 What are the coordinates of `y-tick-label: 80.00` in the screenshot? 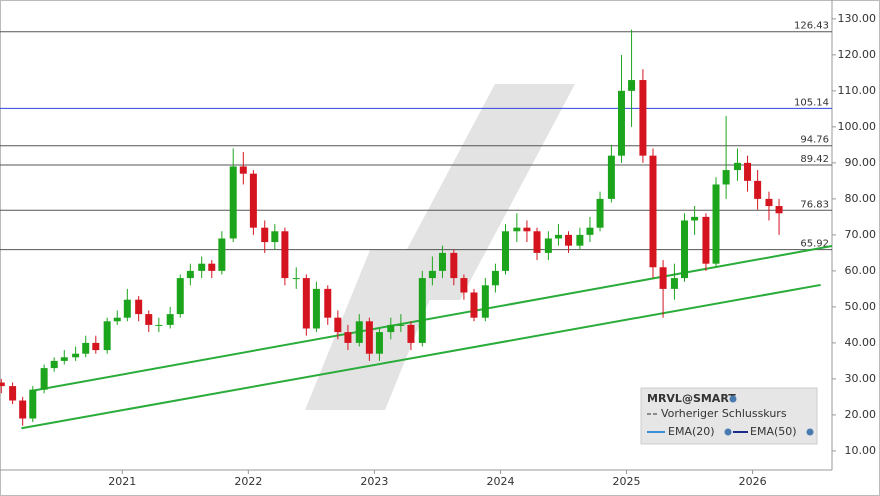 It's located at (861, 198).